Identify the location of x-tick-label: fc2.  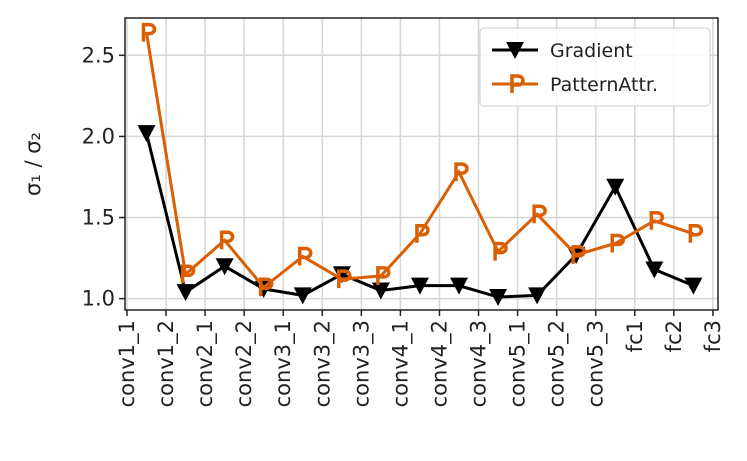
(674, 336).